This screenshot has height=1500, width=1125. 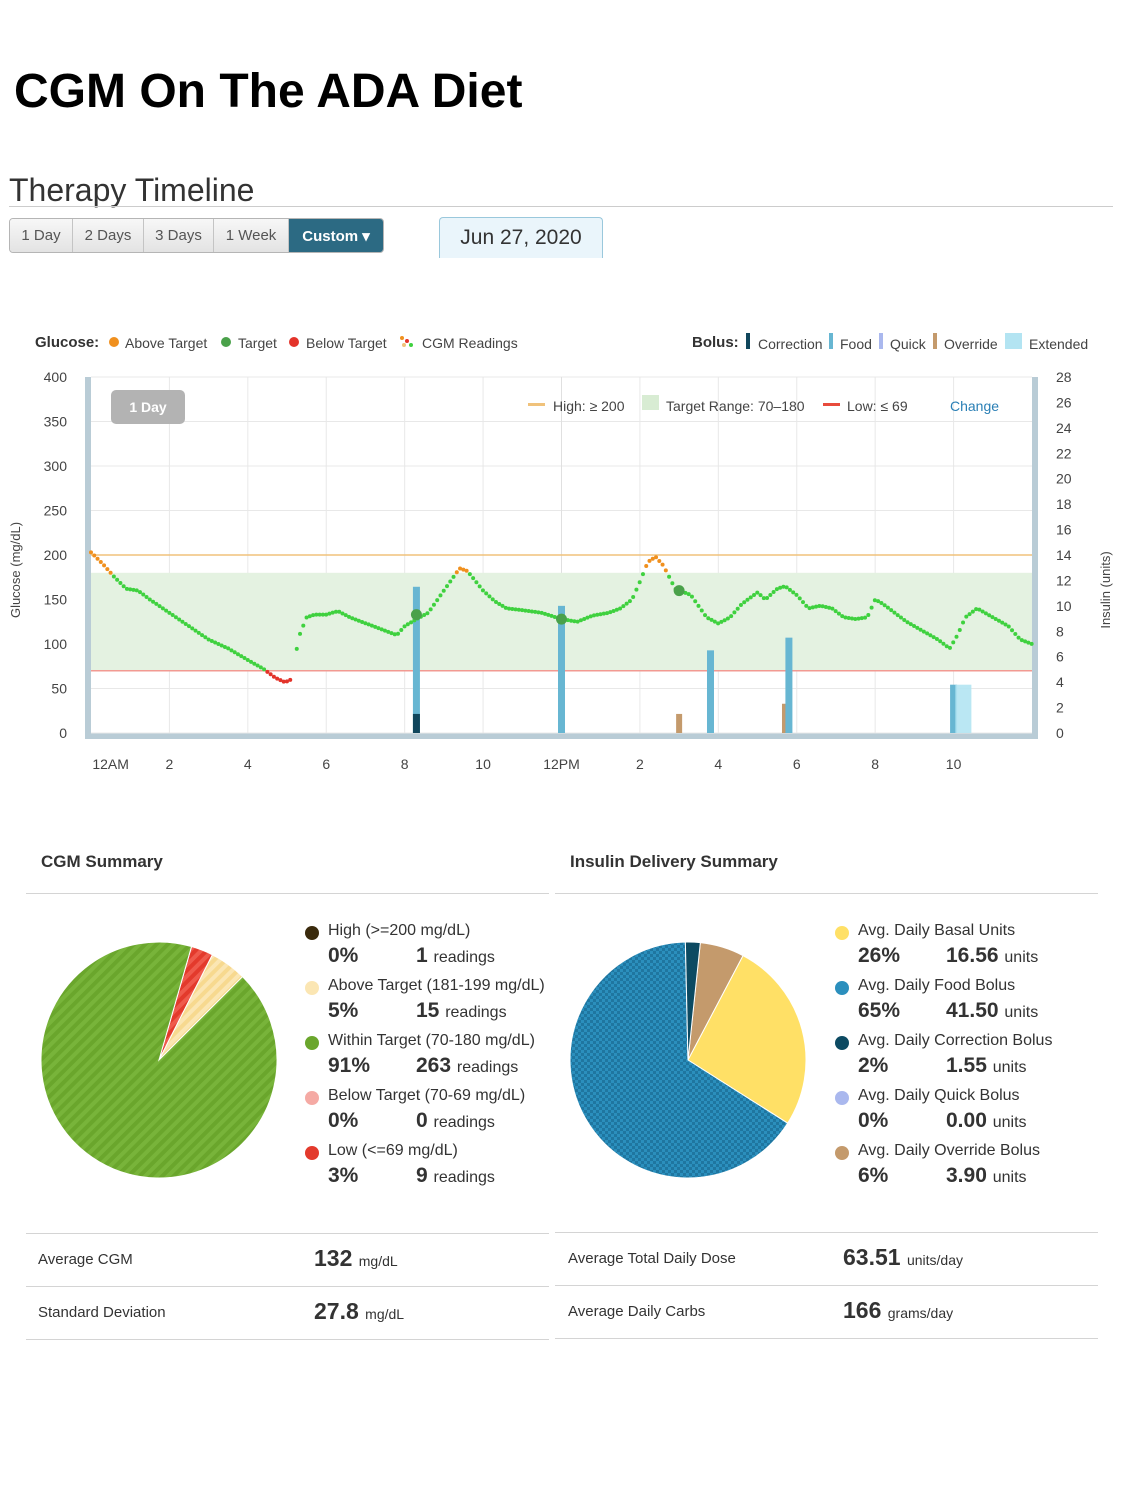 What do you see at coordinates (547, 605) in the screenshot?
I see `target-markers` at bounding box center [547, 605].